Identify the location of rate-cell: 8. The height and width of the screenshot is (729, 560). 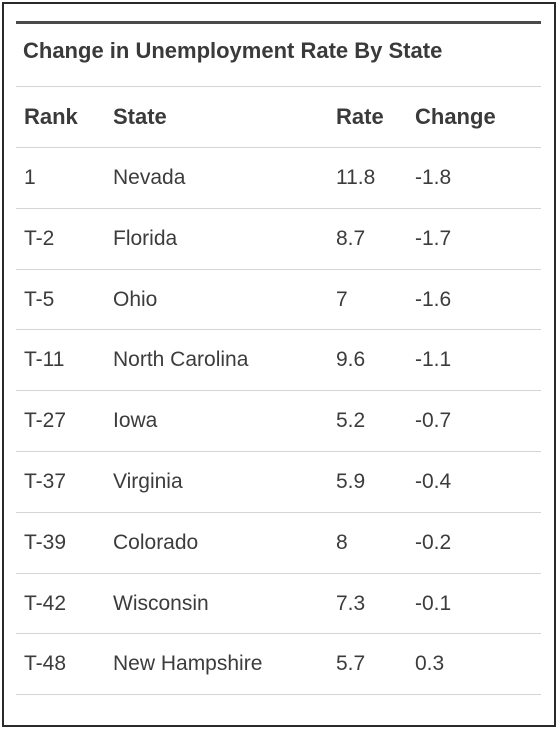
(342, 542).